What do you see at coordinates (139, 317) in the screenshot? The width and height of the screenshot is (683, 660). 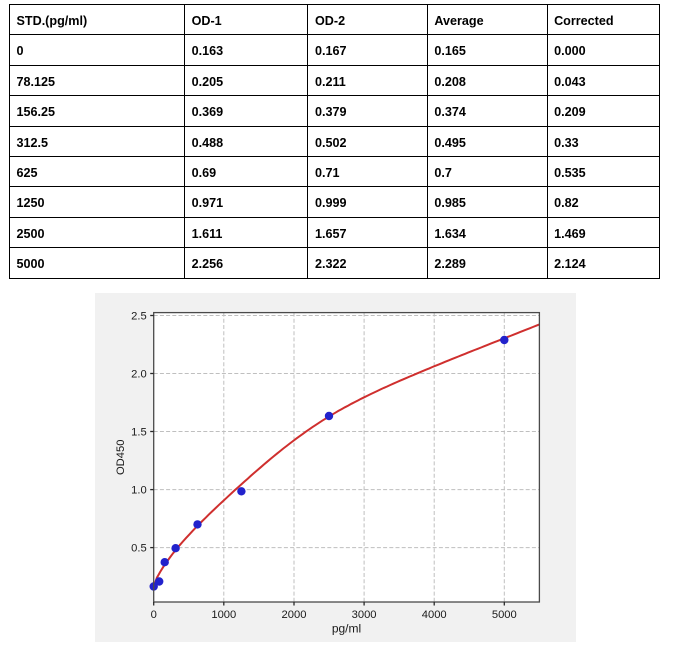 I see `svg-text: 2.5` at bounding box center [139, 317].